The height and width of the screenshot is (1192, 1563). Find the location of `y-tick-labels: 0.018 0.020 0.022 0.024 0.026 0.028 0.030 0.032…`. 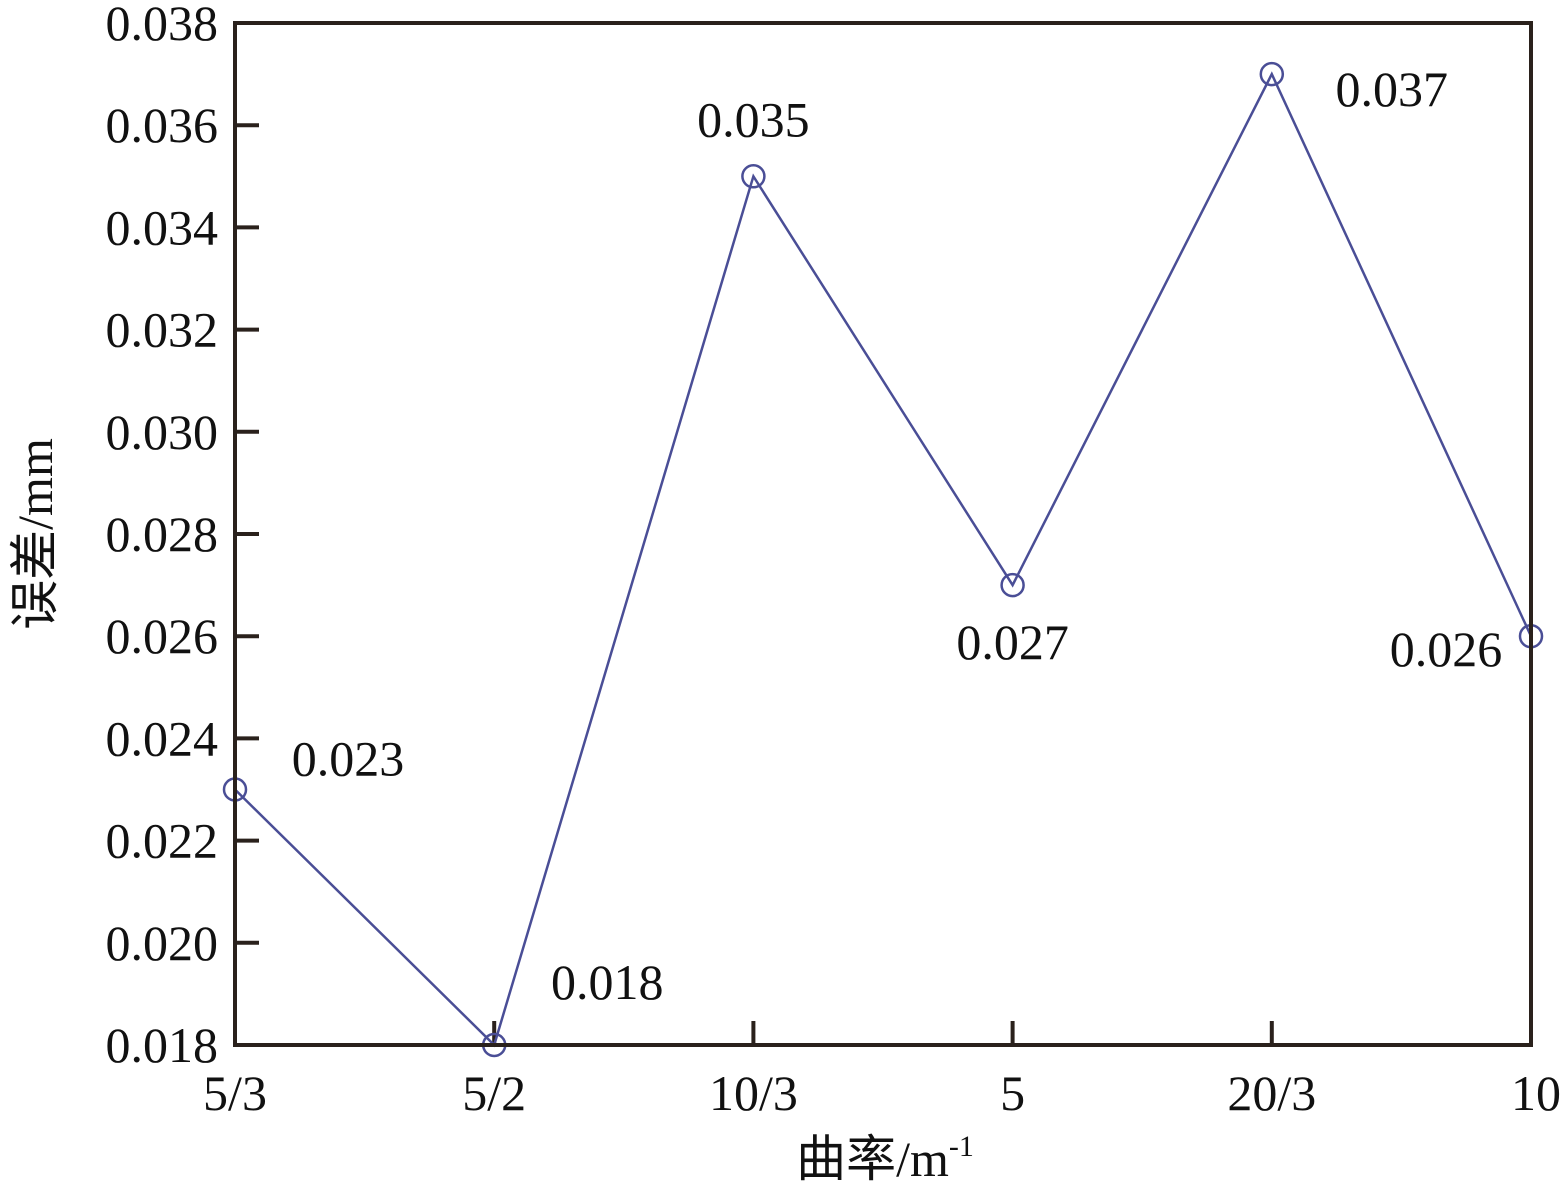

y-tick-labels: 0.018 0.020 0.022 0.024 0.026 0.028 0.030 0.032… is located at coordinates (162, 536).